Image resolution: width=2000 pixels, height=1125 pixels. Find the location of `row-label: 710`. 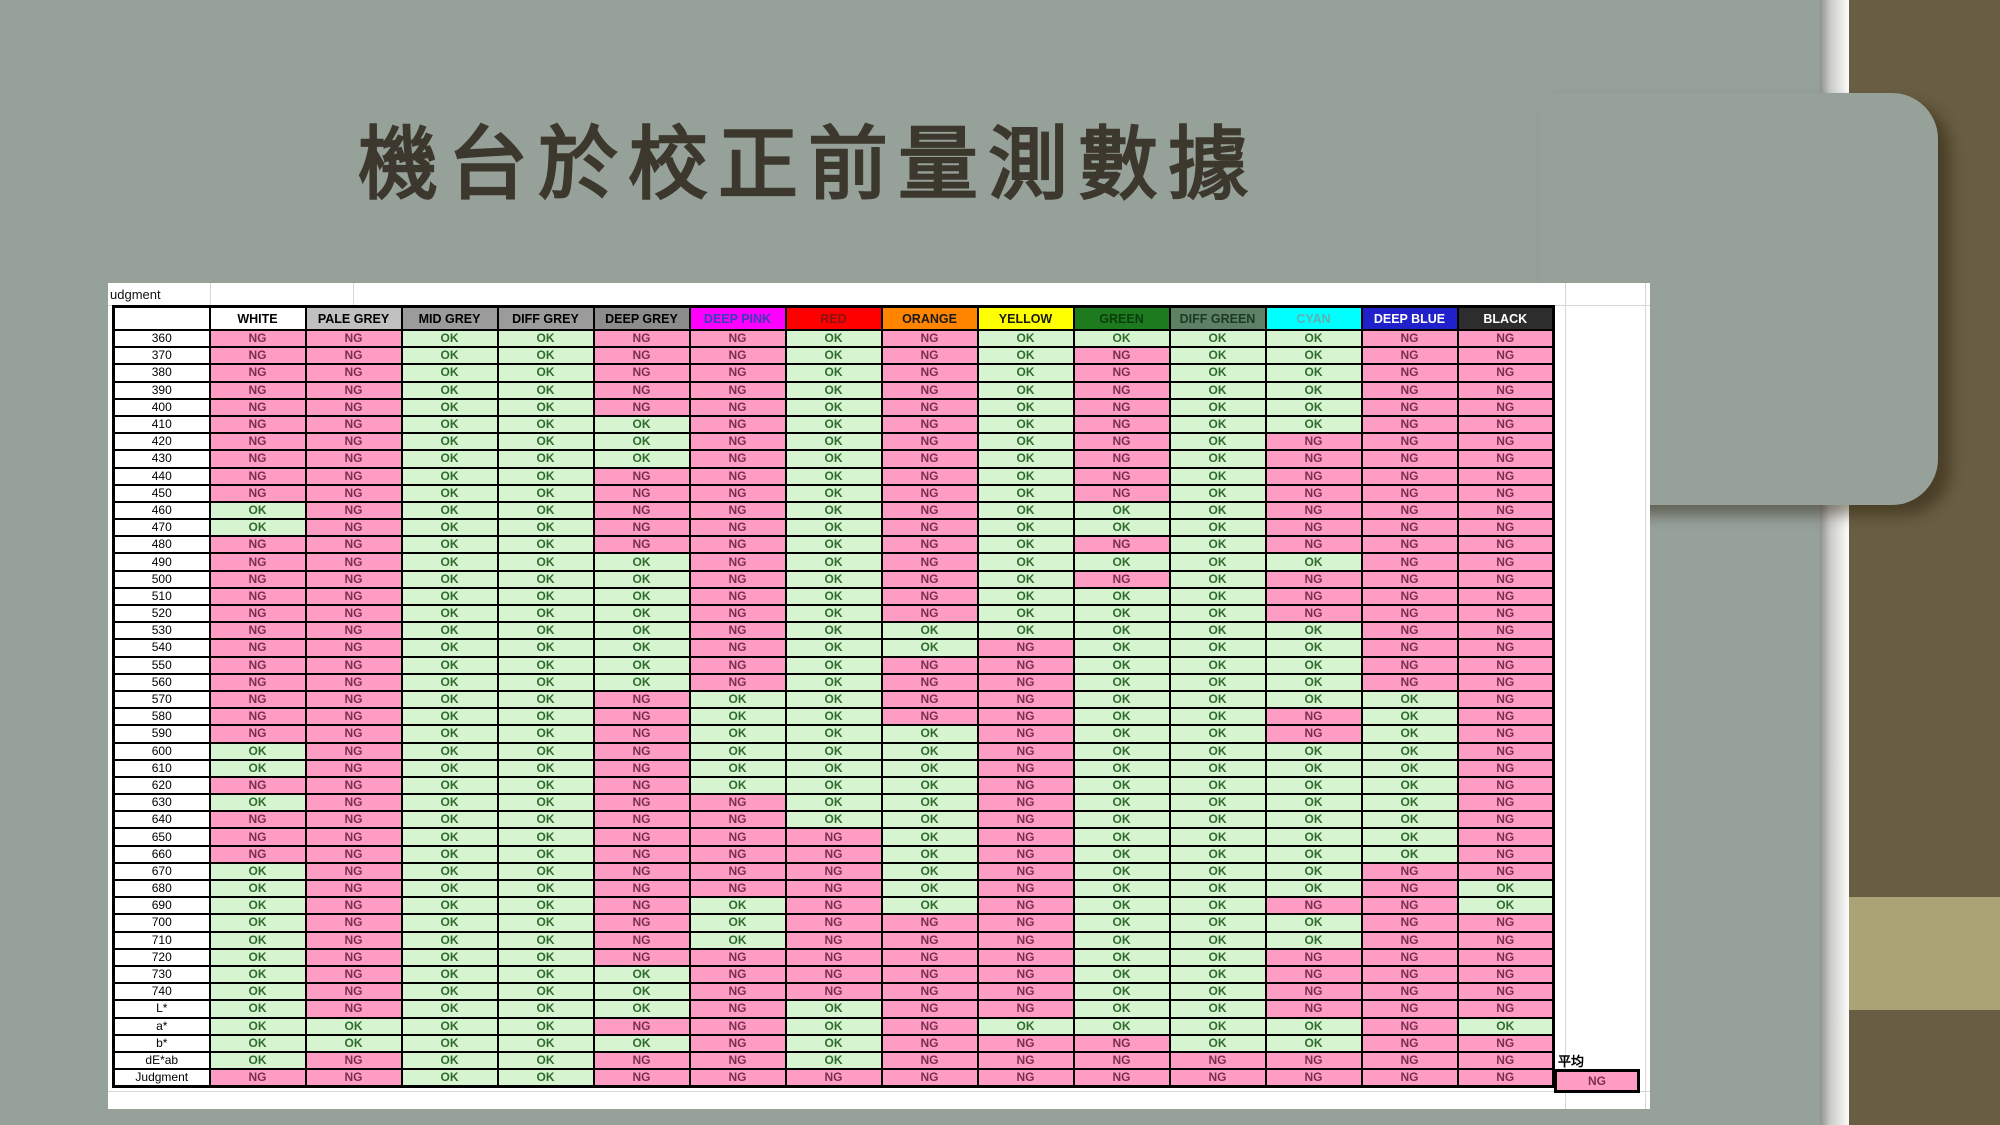

row-label: 710 is located at coordinates (161, 940).